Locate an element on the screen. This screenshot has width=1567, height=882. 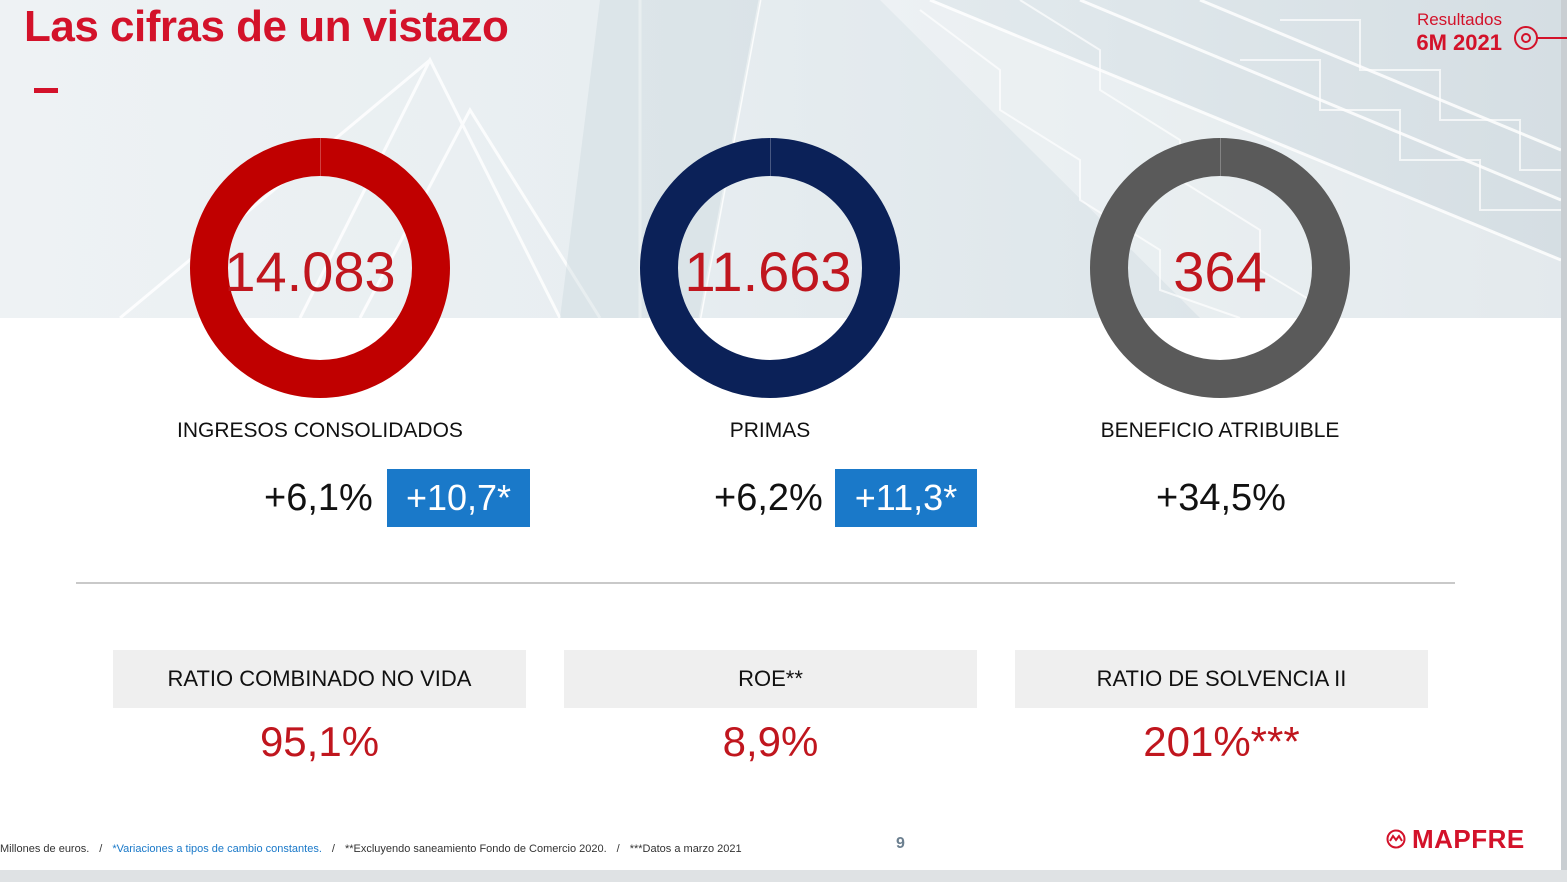
bottom-edge-bar is located at coordinates (783, 876).